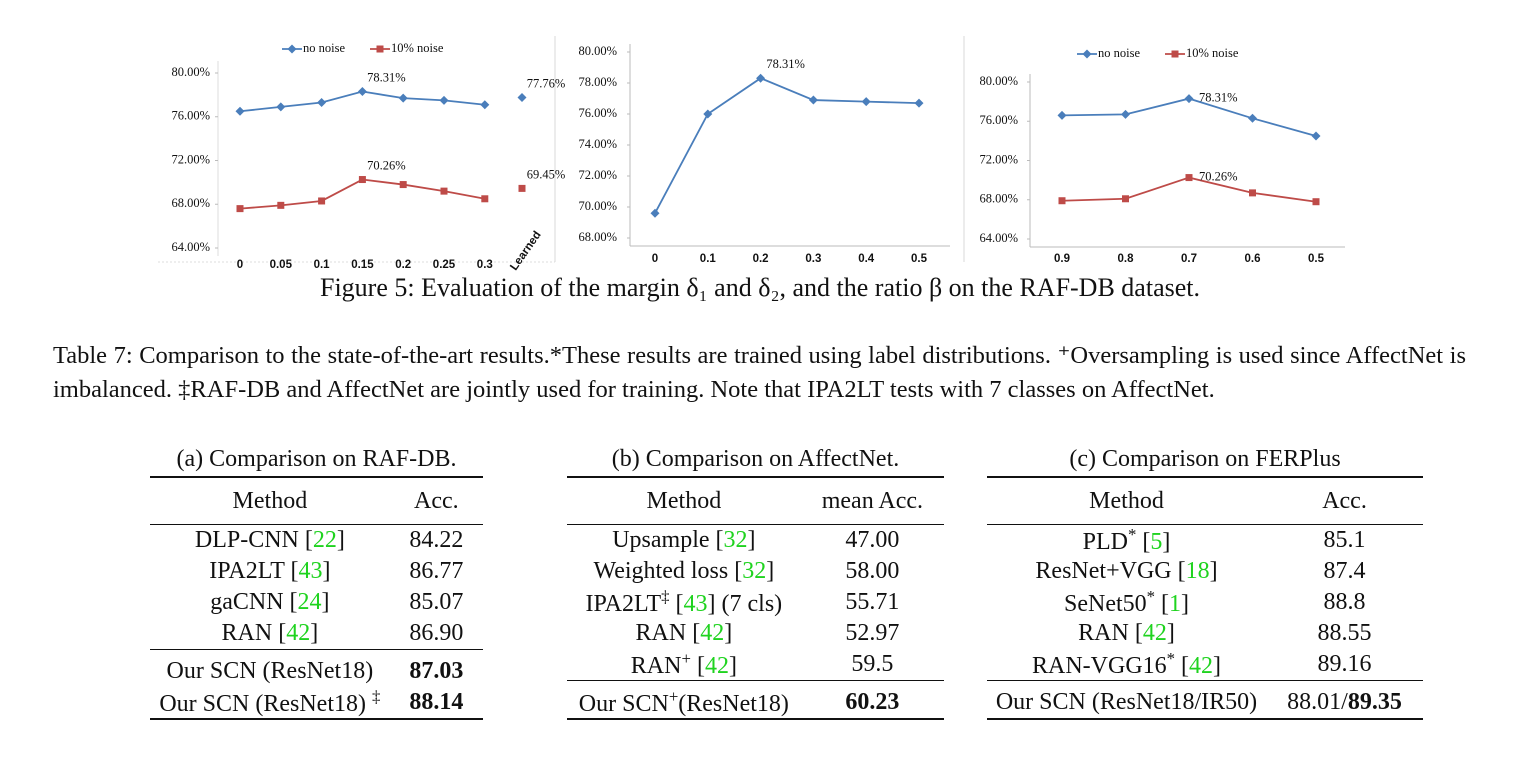 The height and width of the screenshot is (769, 1520). What do you see at coordinates (668, 571) in the screenshot?
I see `cell-text: Weighted loss [` at bounding box center [668, 571].